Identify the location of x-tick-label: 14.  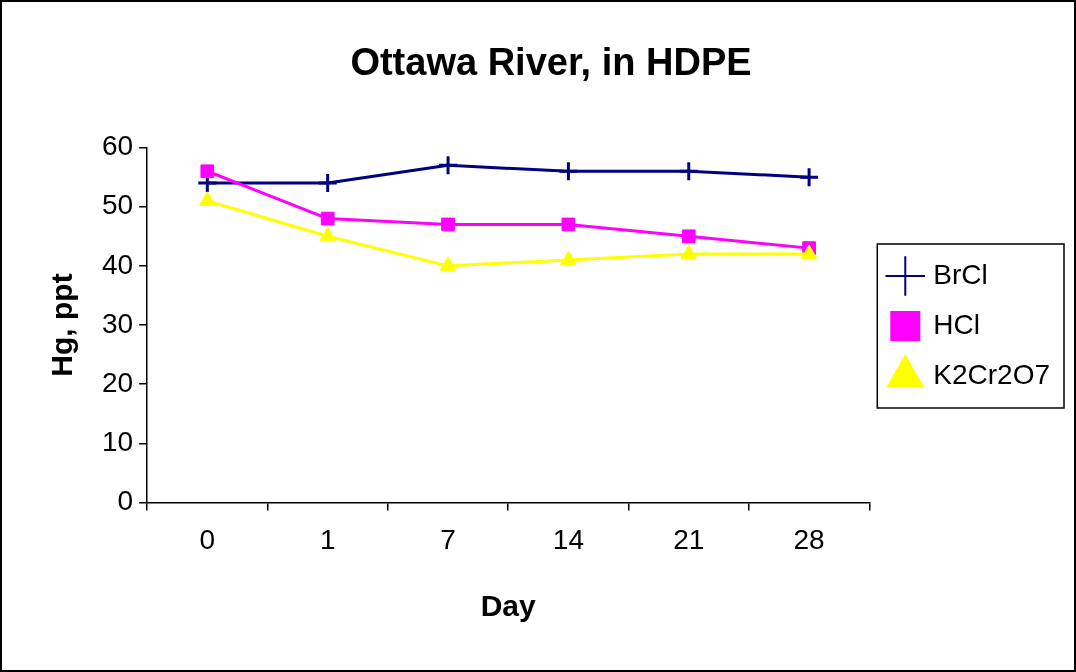
(568, 539).